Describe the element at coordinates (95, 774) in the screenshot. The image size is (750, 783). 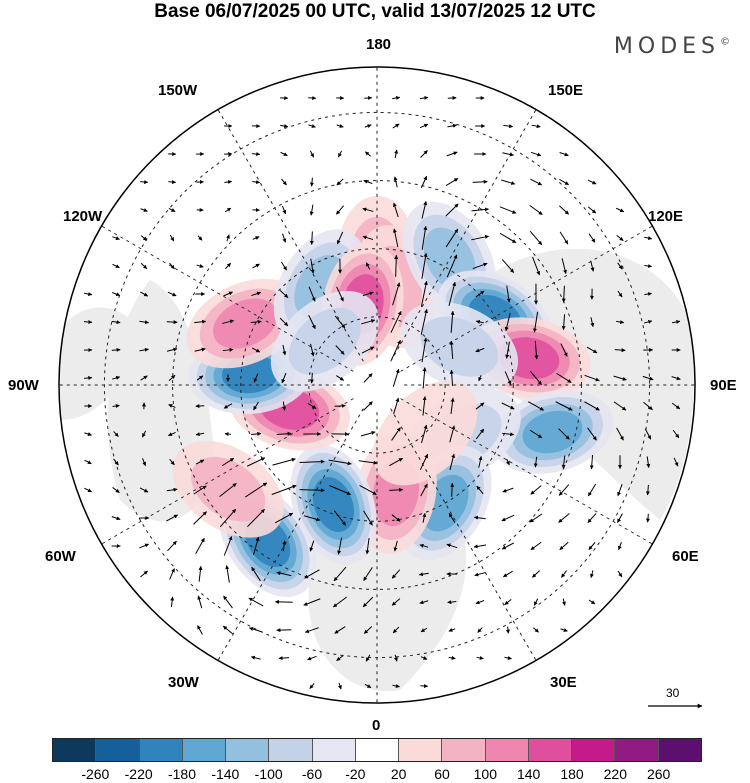
I see `colorbar-tick-label: -260` at that location.